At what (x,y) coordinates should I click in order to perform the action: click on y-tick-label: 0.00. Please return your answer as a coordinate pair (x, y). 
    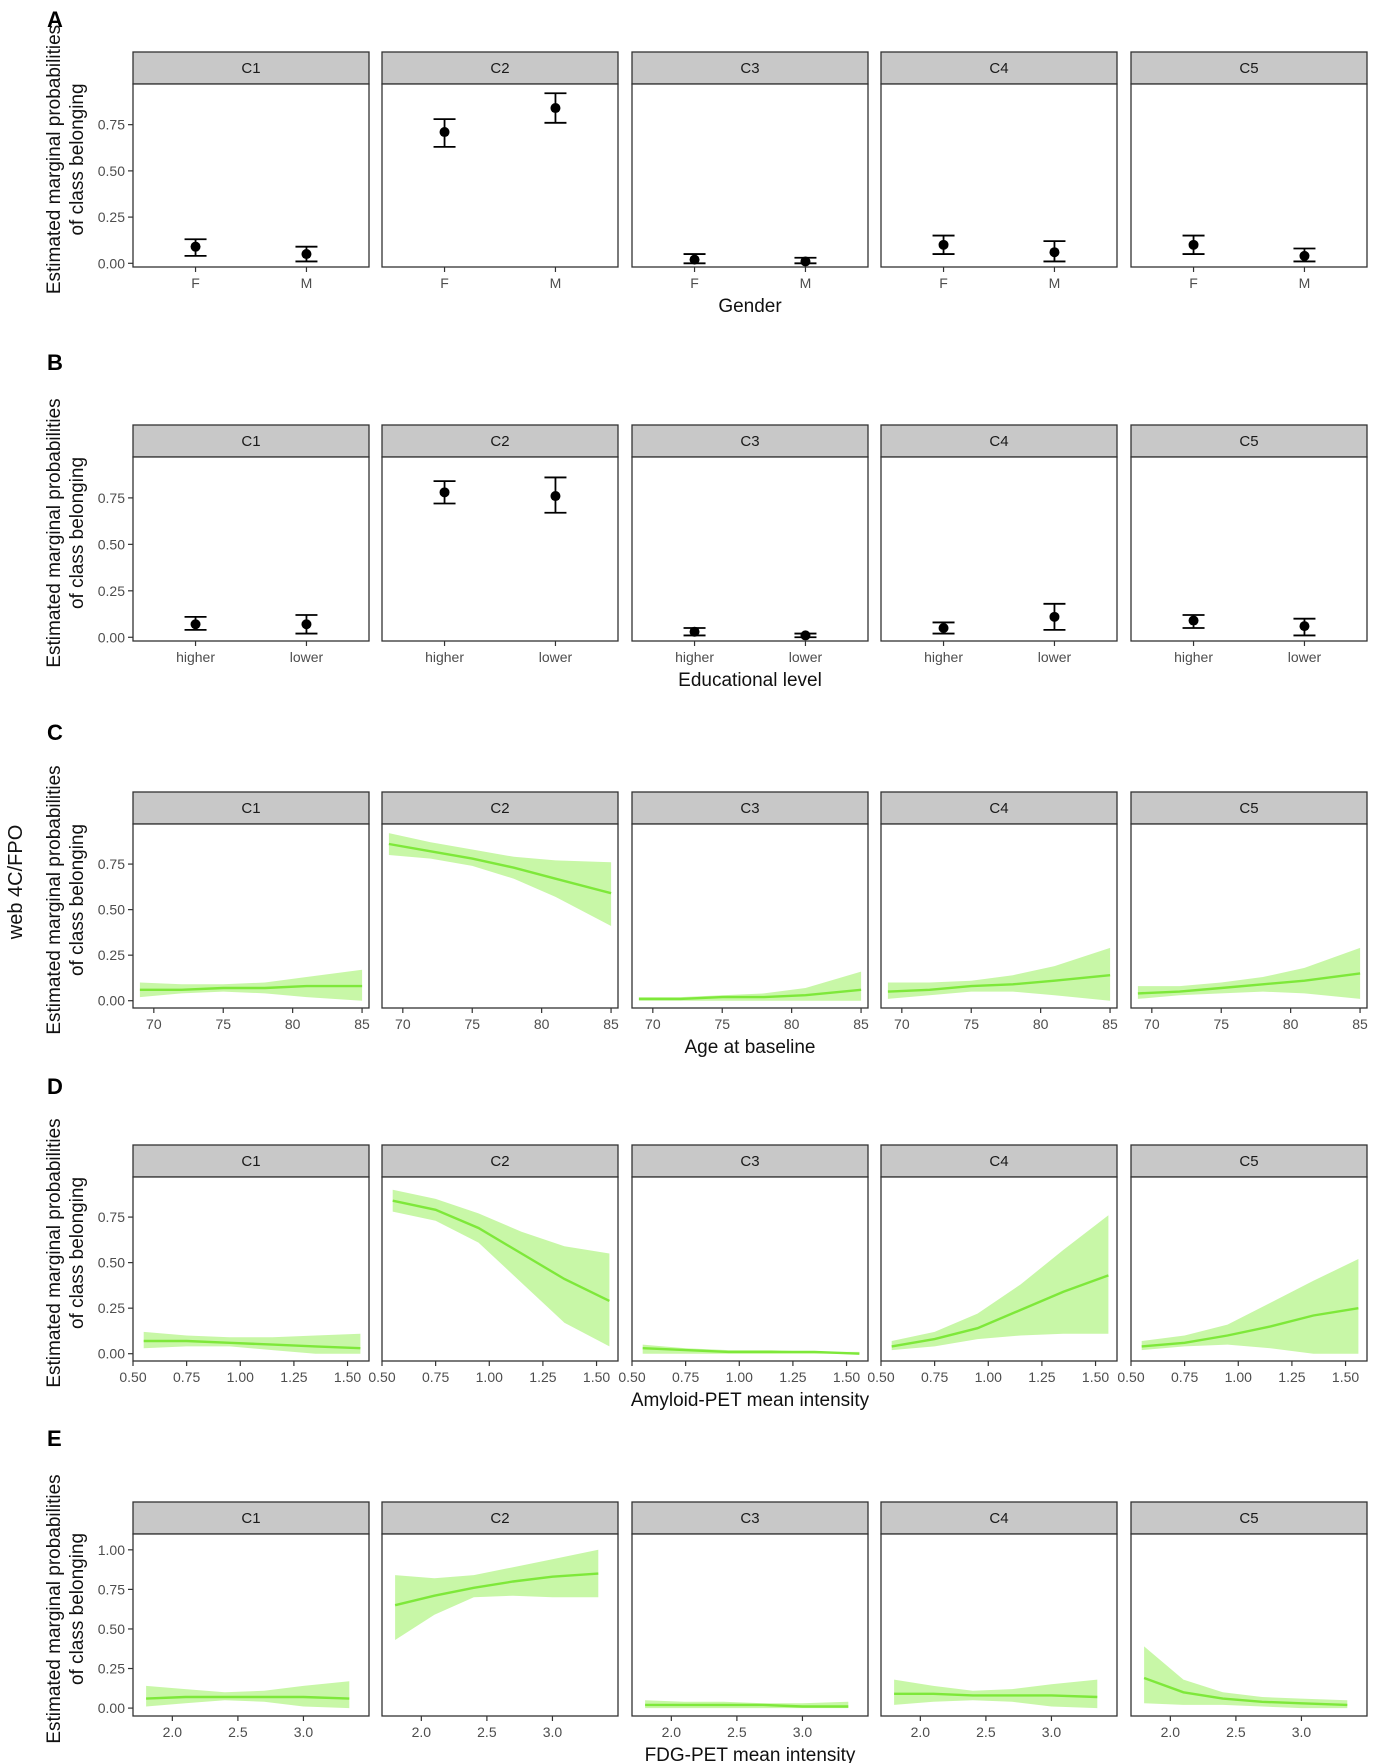
    Looking at the image, I should click on (111, 637).